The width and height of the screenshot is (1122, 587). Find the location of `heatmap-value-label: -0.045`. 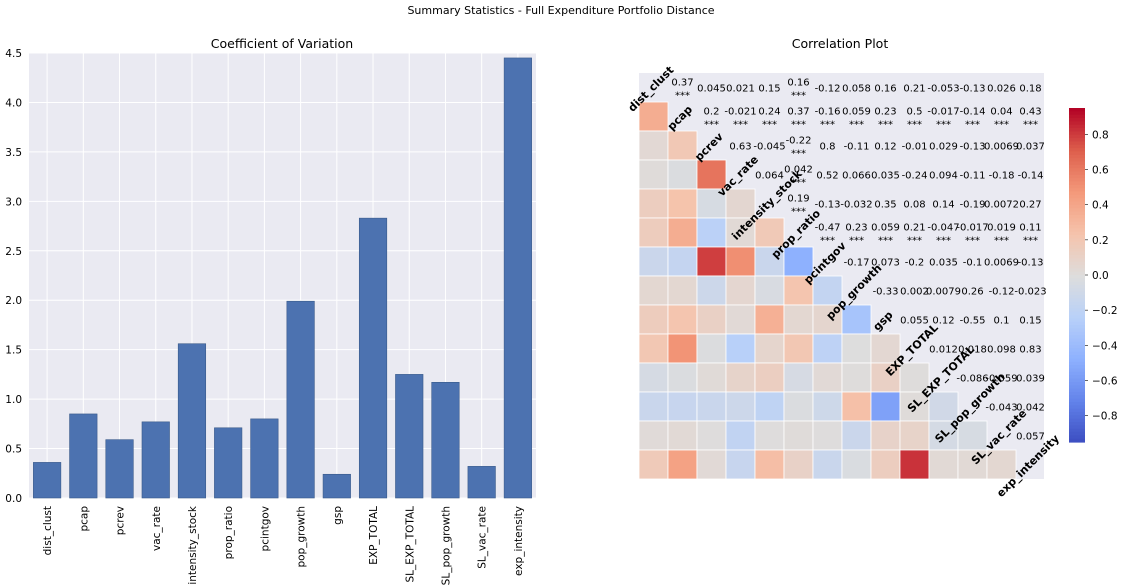

heatmap-value-label: -0.045 is located at coordinates (769, 147).